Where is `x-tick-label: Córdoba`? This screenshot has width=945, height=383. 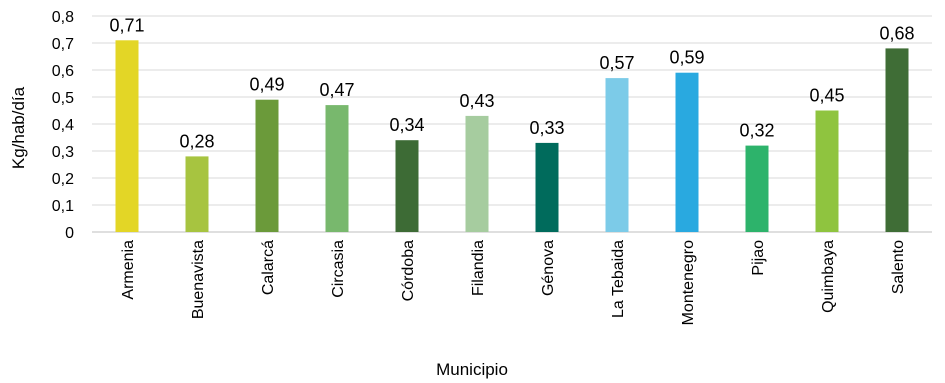 x-tick-label: Córdoba is located at coordinates (408, 270).